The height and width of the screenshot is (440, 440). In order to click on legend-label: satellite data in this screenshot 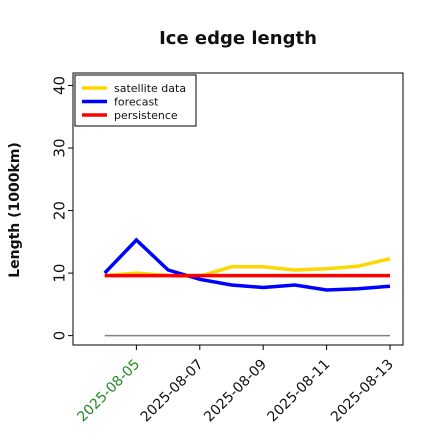, I will do `click(150, 88)`.